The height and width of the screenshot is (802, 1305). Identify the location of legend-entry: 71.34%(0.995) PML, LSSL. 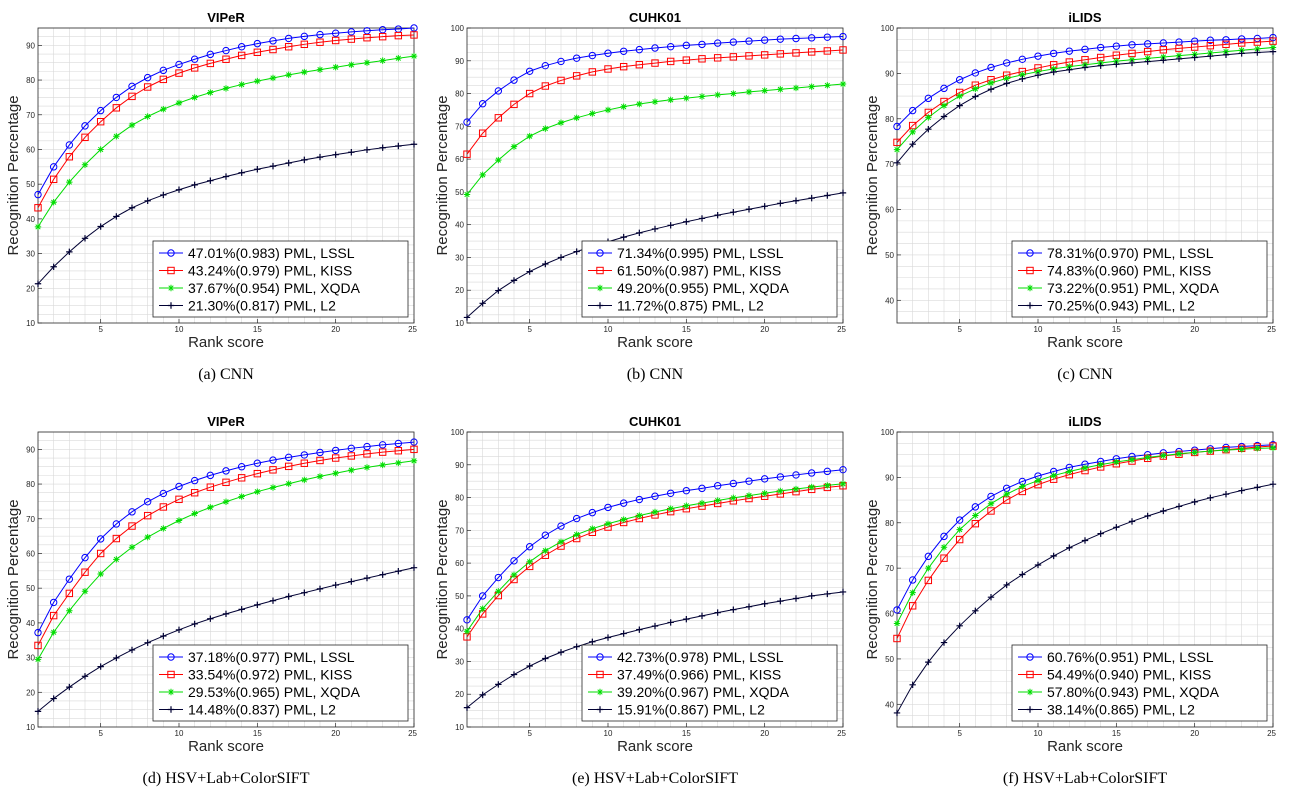
(700, 253).